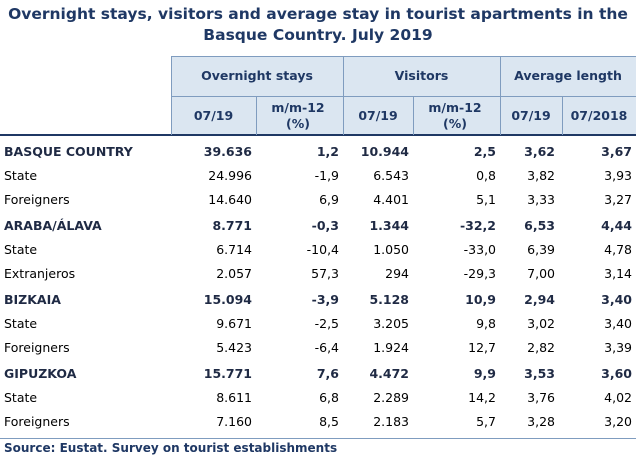 This screenshot has height=460, width=636. I want to click on row-value-col-5: 7,00, so click(541, 273).